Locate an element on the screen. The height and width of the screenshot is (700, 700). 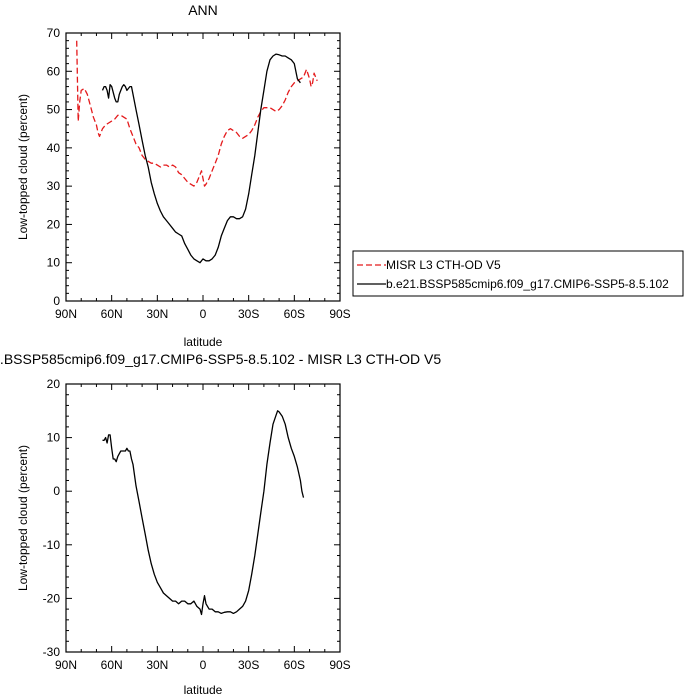
top-plot-area is located at coordinates (197, 152).